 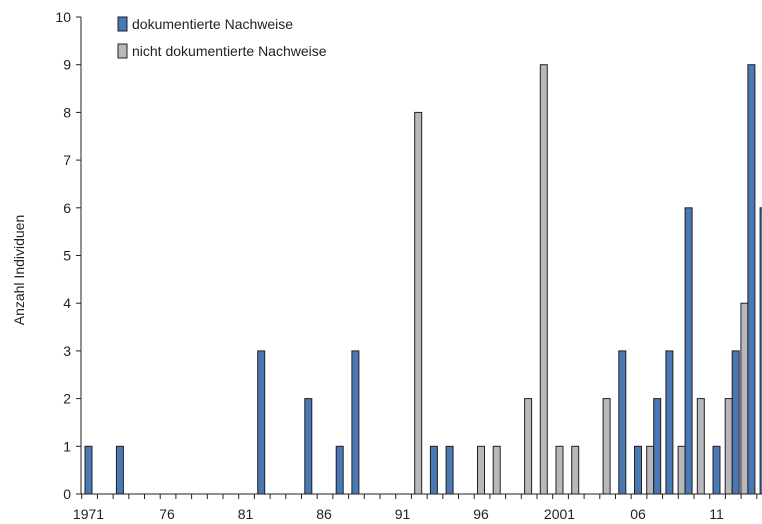 I want to click on y-tick-label: 5, so click(x=67, y=256).